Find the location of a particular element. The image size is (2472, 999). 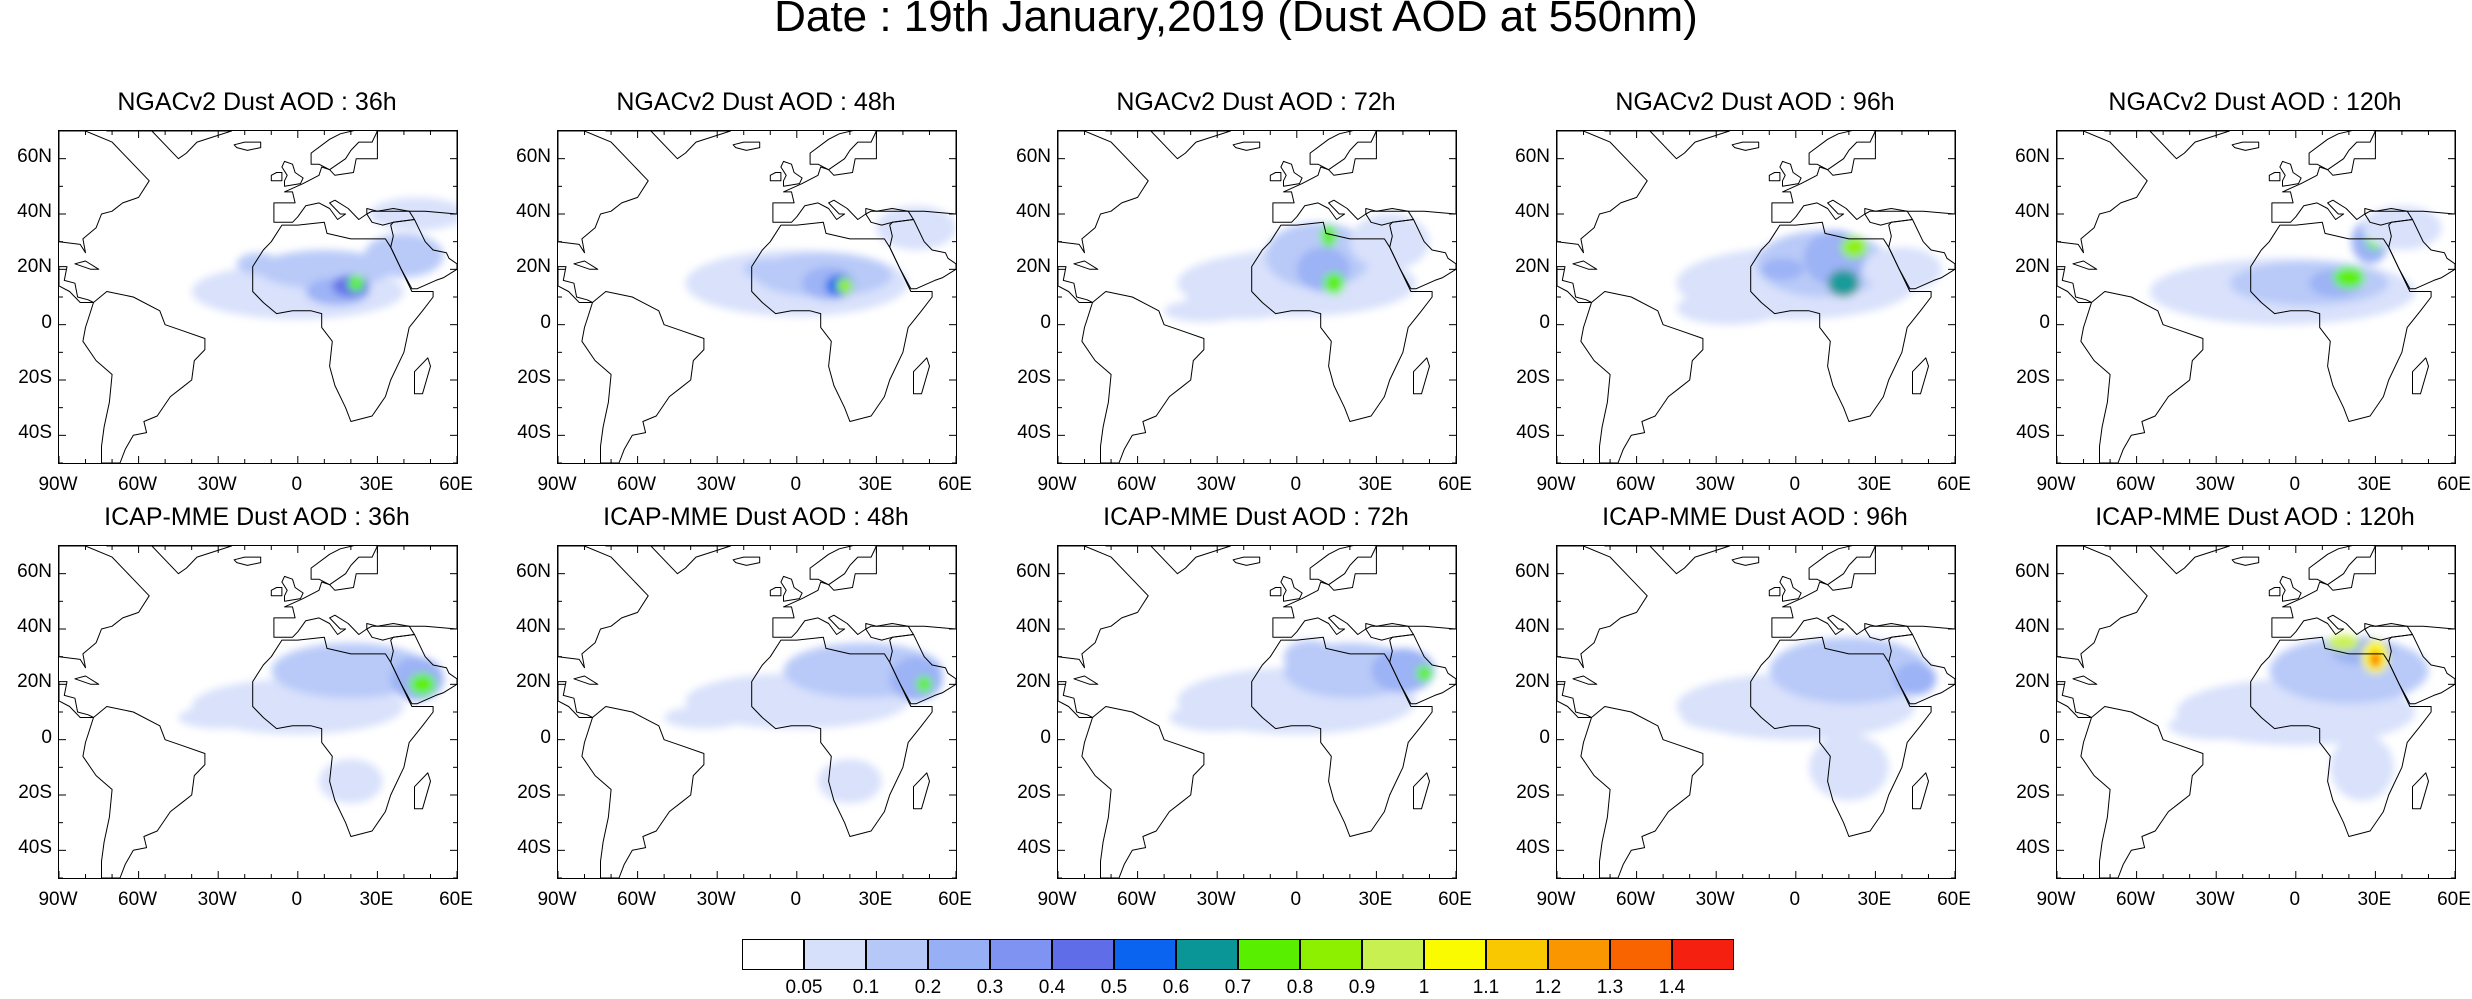

colorbar-label: 0.1 is located at coordinates (866, 987).